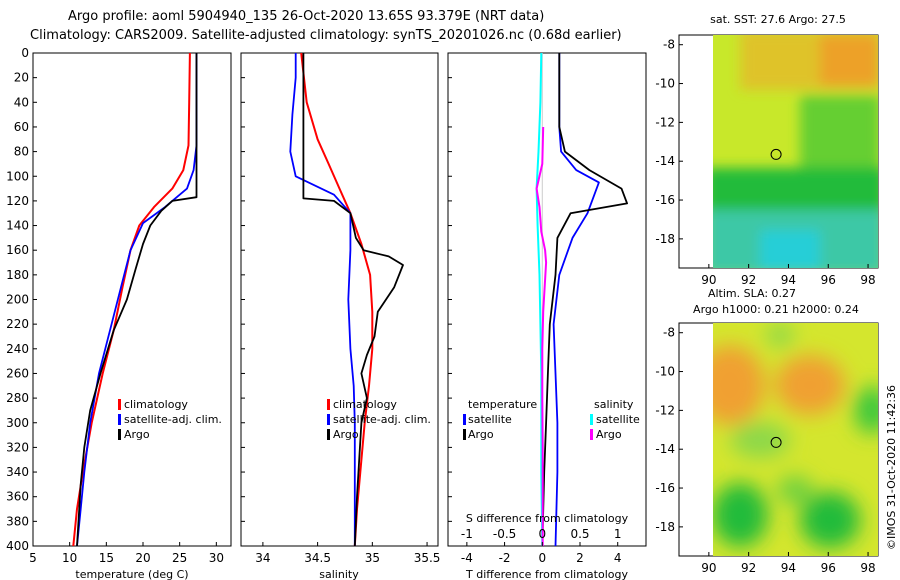 Image resolution: width=900 pixels, height=580 pixels. Describe the element at coordinates (464, 419) in the screenshot. I see `legend-mark-t-satellite` at that location.